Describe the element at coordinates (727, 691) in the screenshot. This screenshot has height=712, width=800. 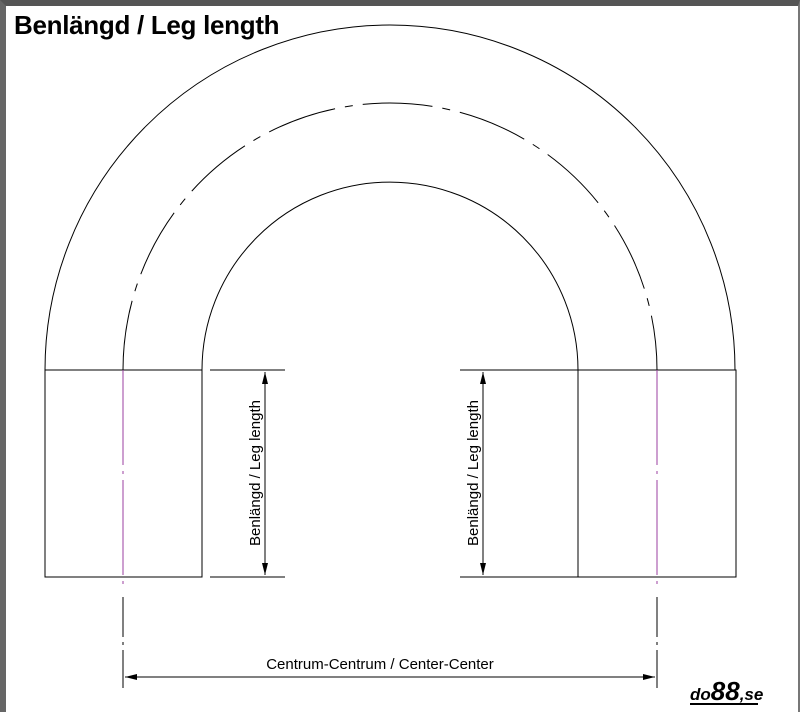
I see `do88-logo: do88,se` at that location.